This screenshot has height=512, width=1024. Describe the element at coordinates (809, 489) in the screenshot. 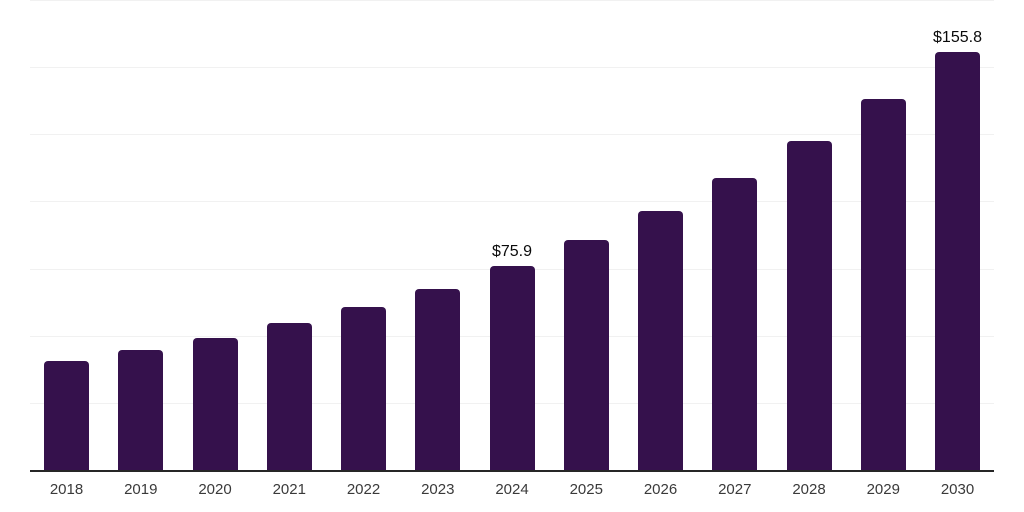

I see `x-tick-label-2028: 2028` at that location.